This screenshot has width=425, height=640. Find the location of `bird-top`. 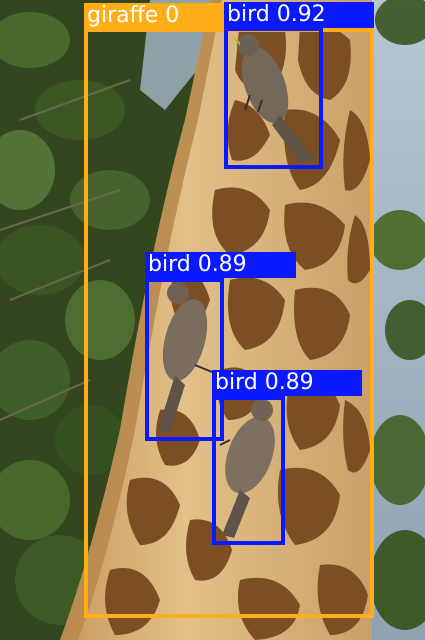

bird-top is located at coordinates (273, 98).